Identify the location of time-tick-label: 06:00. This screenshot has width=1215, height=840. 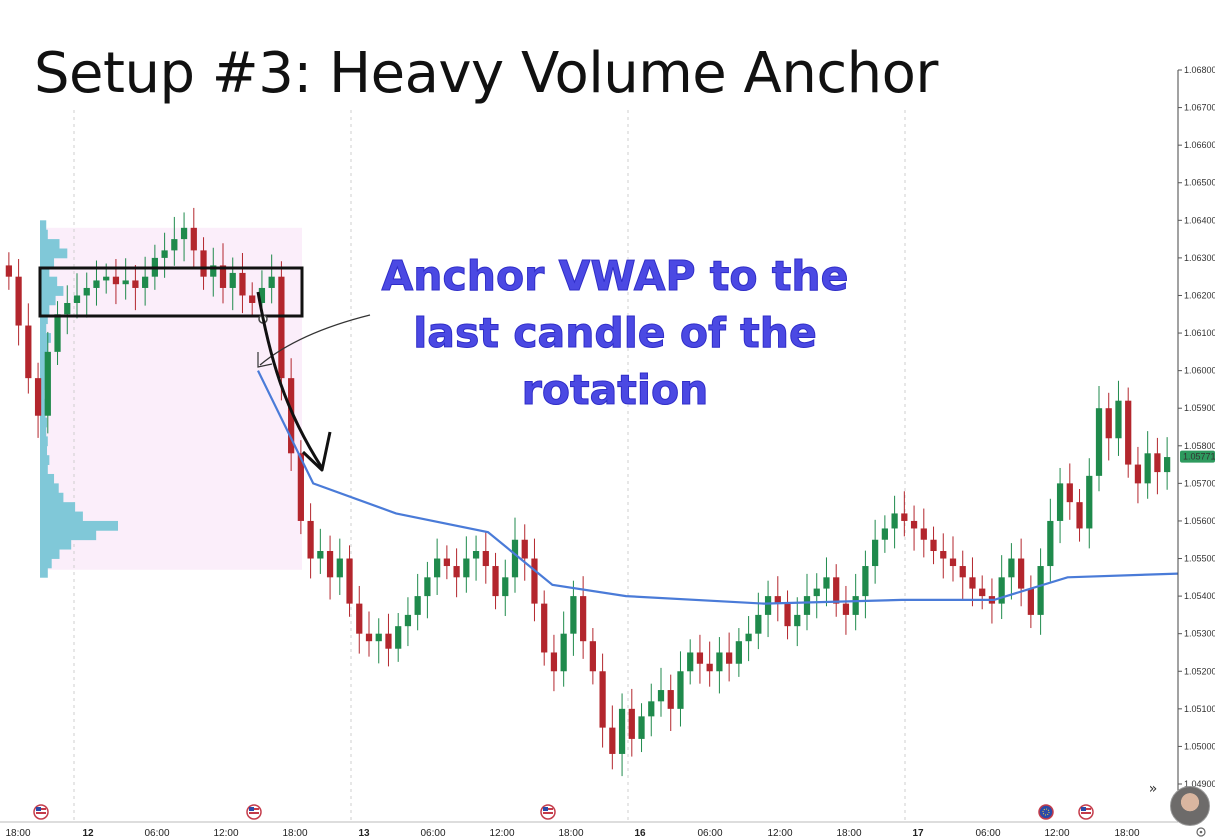
(432, 833).